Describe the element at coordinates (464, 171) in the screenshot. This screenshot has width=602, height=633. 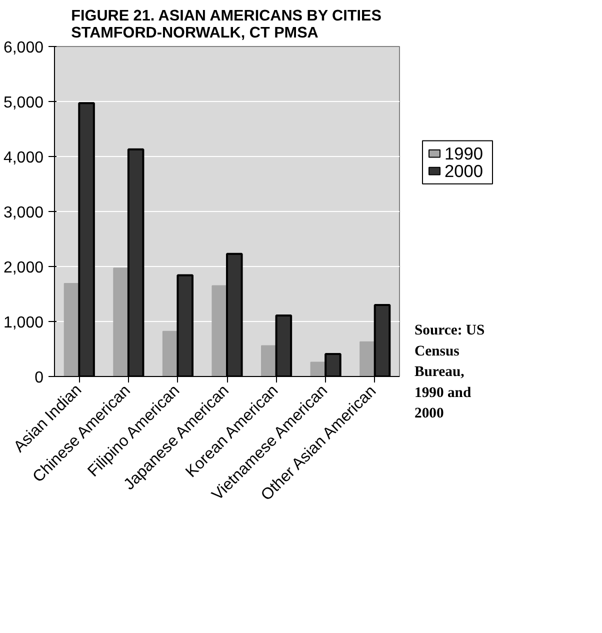
I see `legend-label: 2000` at that location.